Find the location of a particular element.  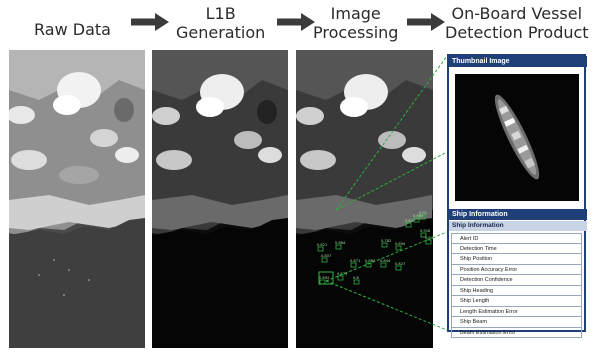

detection-confidence-label: 0.782 is located at coordinates (386, 241).